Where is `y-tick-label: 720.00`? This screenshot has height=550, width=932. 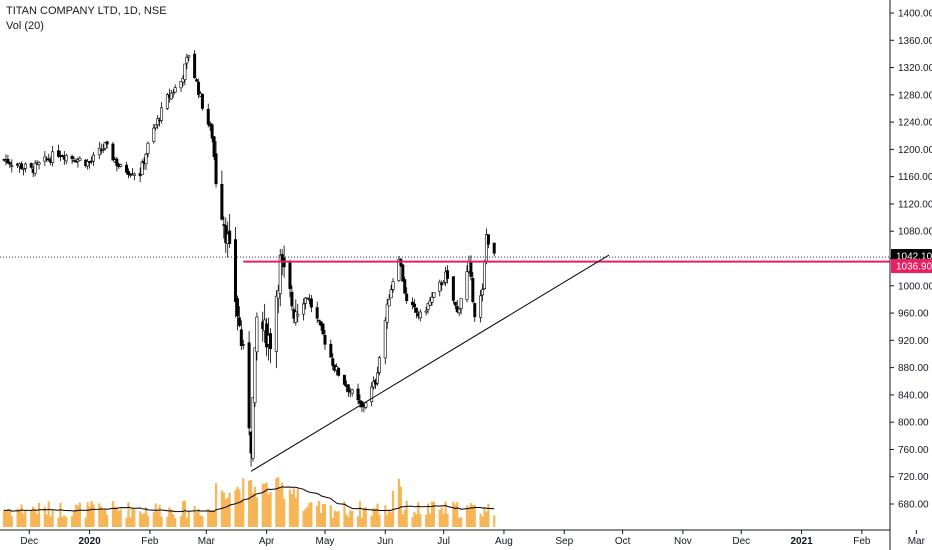
y-tick-label: 720.00 is located at coordinates (913, 477).